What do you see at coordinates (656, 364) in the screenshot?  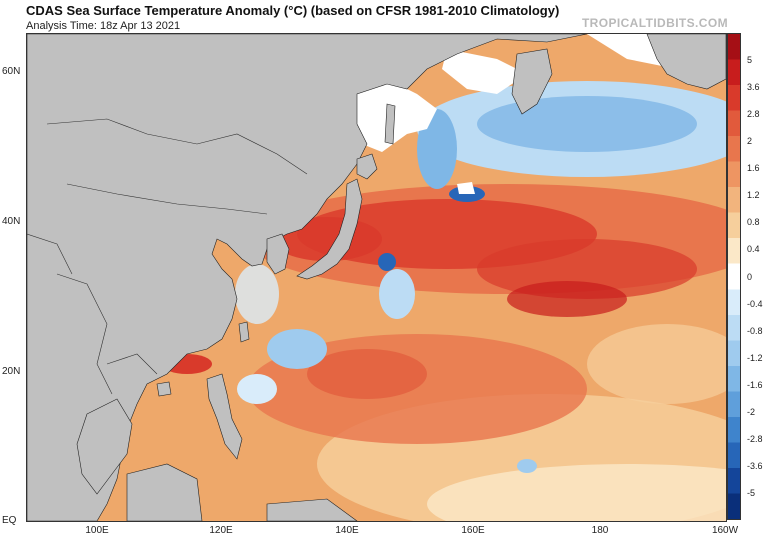 I see `east-light-patch` at bounding box center [656, 364].